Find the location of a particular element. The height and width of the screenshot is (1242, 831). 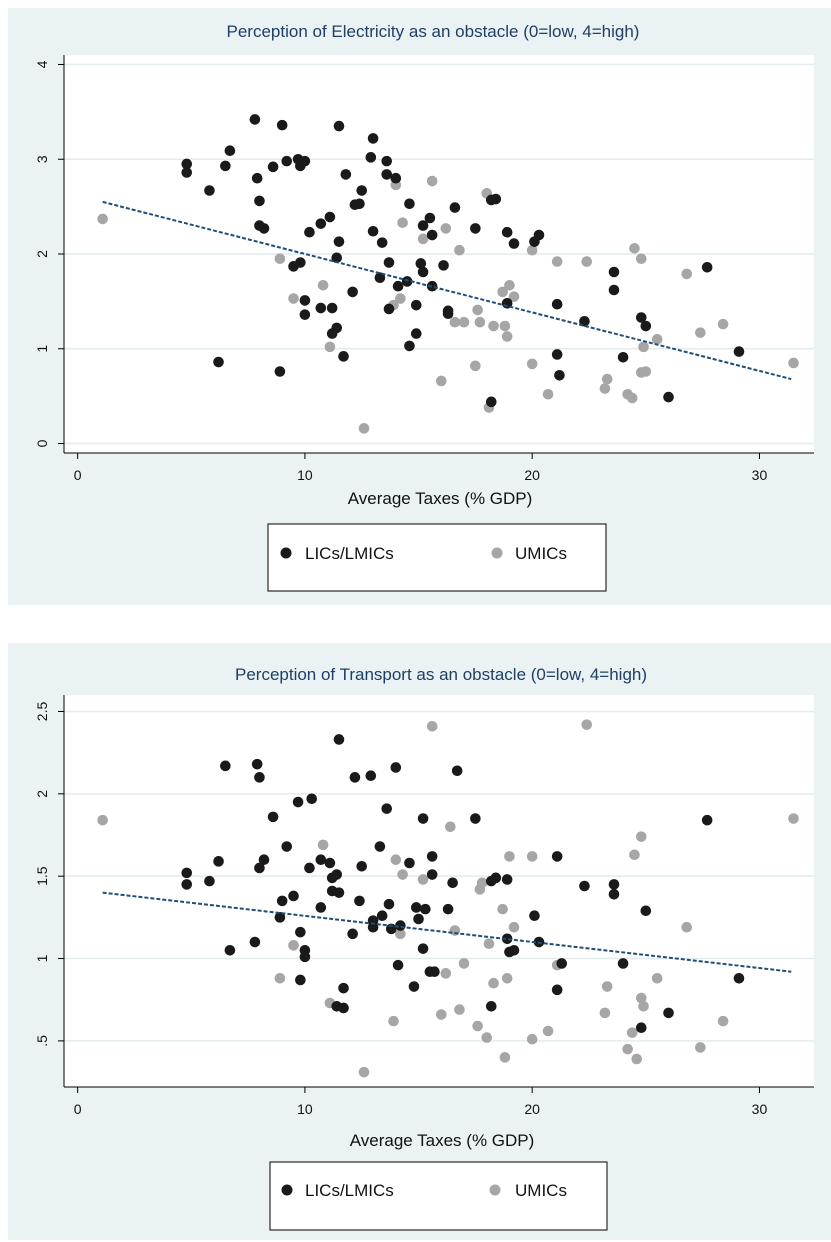

y-tick-label: 2.5 is located at coordinates (42, 712).